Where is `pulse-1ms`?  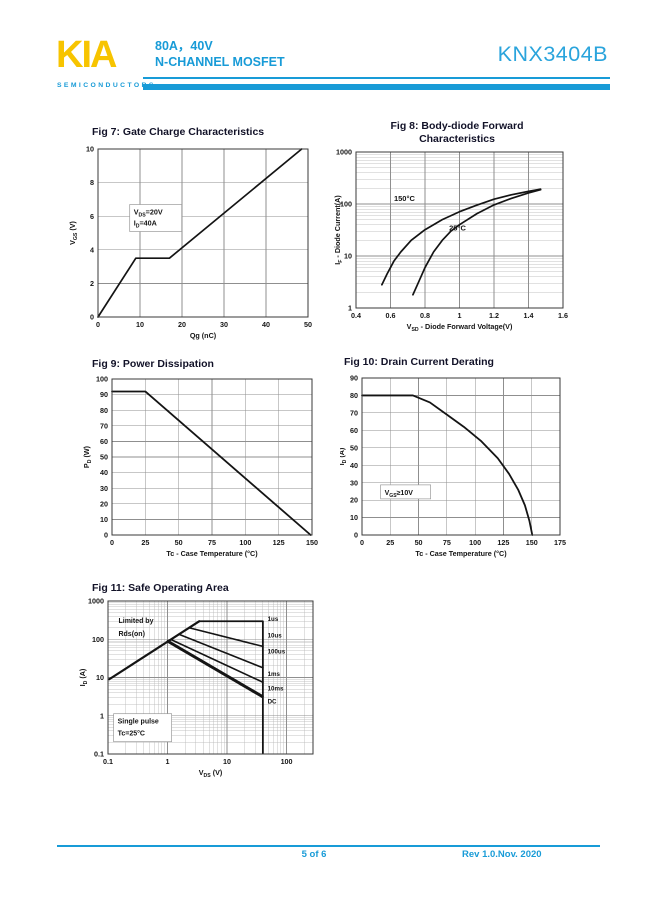
pulse-1ms is located at coordinates (217, 661).